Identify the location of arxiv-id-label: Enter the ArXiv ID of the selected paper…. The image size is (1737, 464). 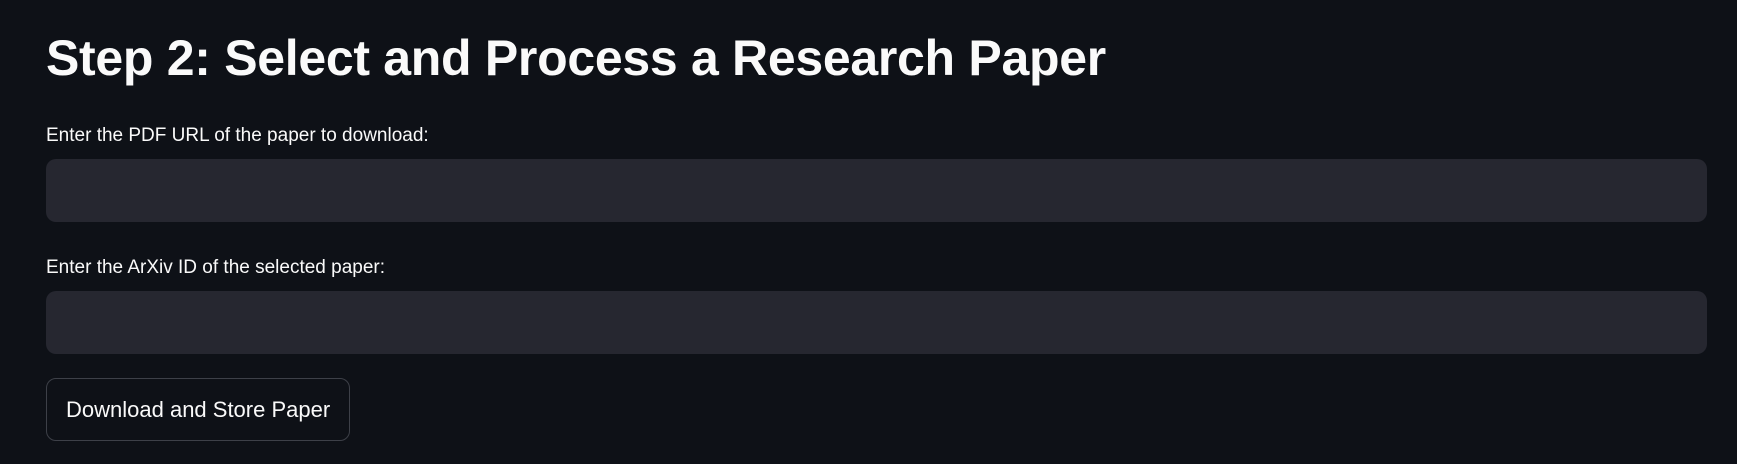
(216, 267).